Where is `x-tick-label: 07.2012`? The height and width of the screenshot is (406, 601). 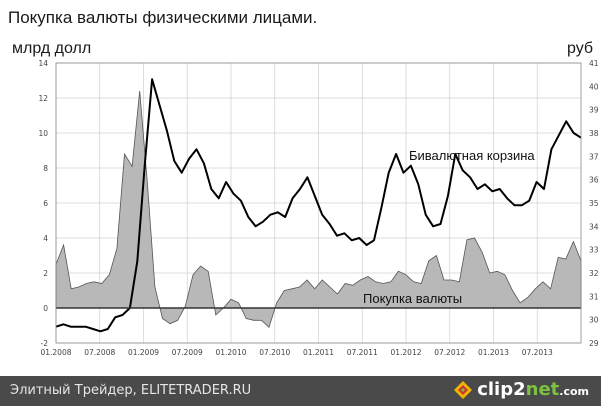
x-tick-label: 07.2012 is located at coordinates (449, 352).